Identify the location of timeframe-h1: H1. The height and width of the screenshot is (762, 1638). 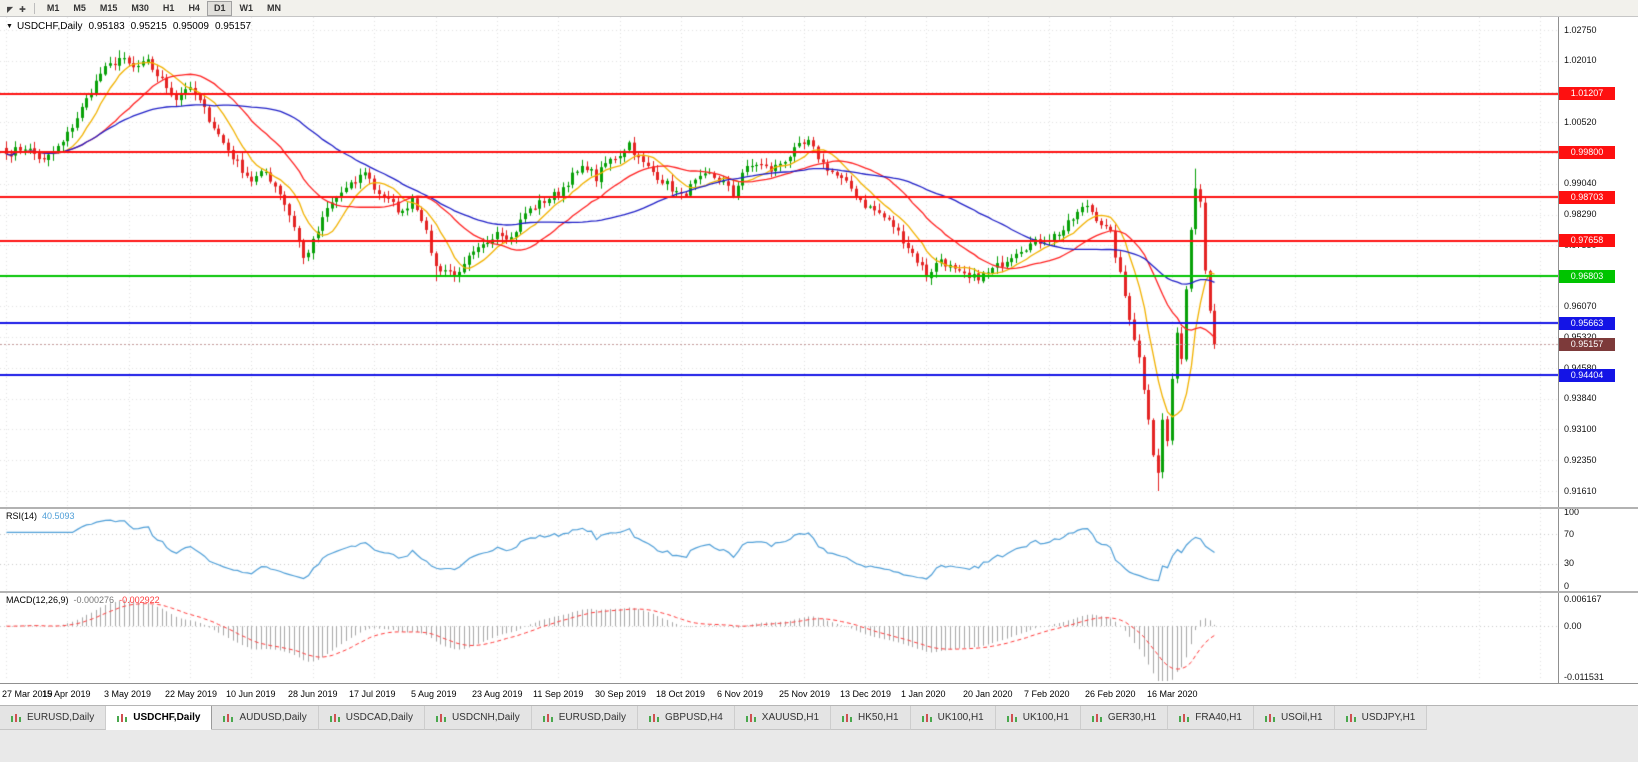
(168, 7).